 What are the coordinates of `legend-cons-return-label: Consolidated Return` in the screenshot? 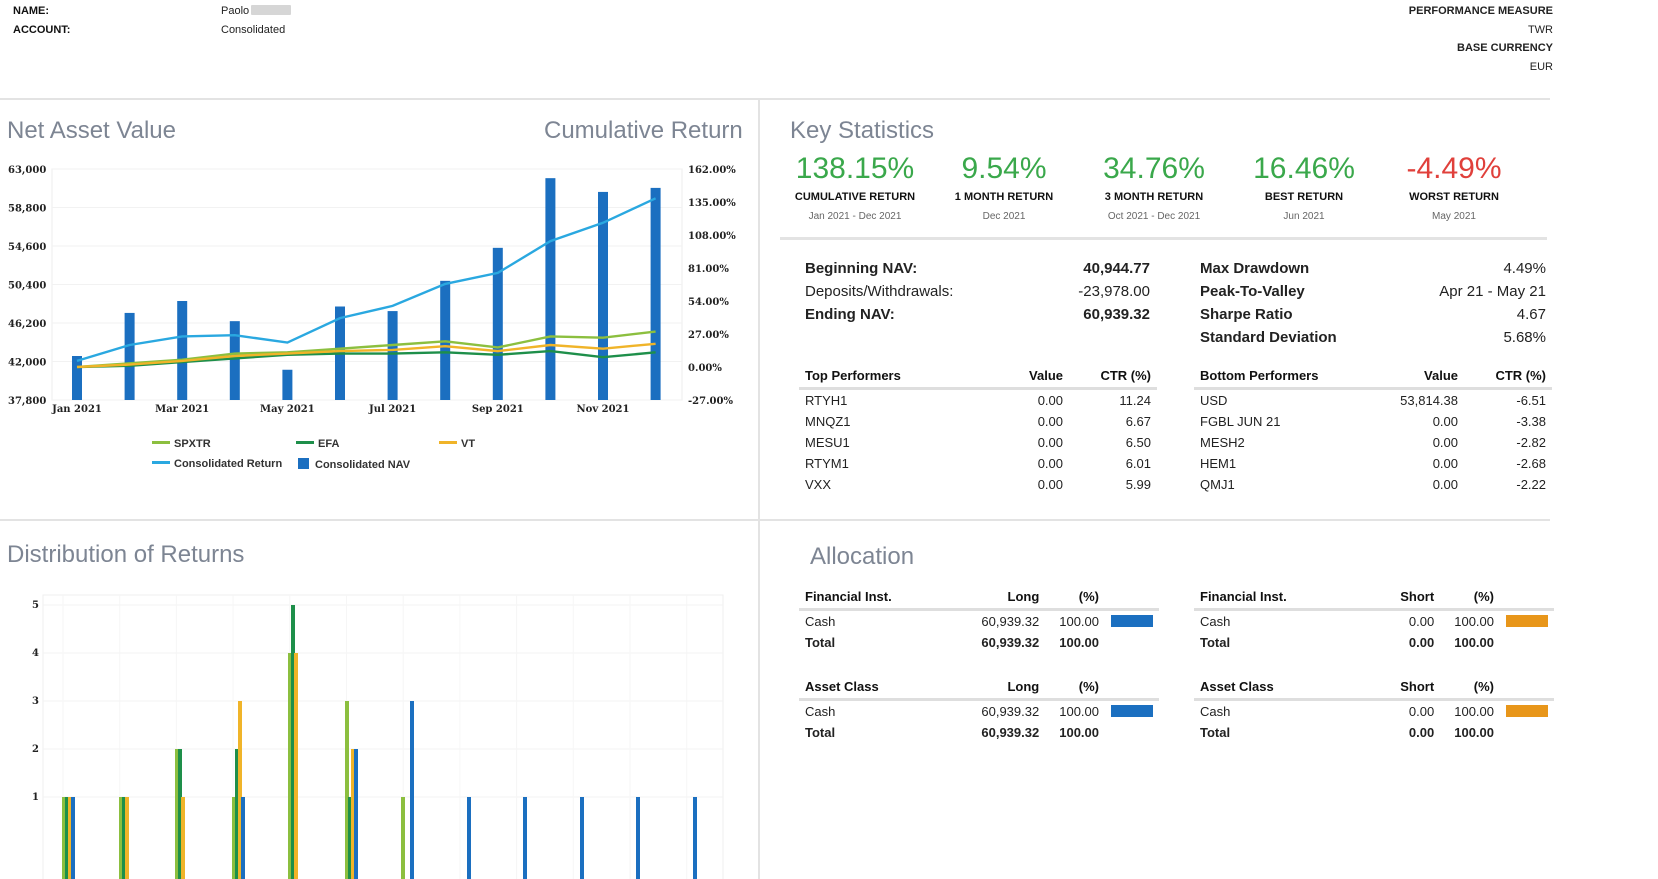 It's located at (228, 464).